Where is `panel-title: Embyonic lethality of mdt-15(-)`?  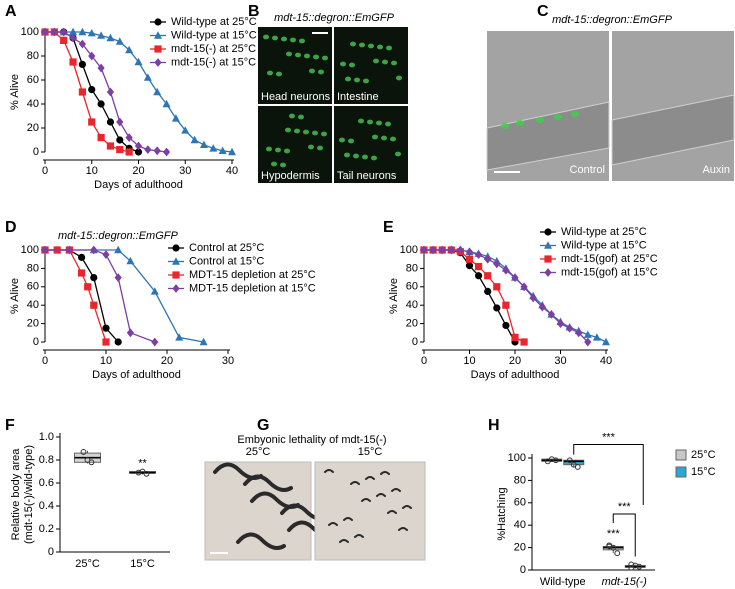 panel-title: Embyonic lethality of mdt-15(-) is located at coordinates (311, 440).